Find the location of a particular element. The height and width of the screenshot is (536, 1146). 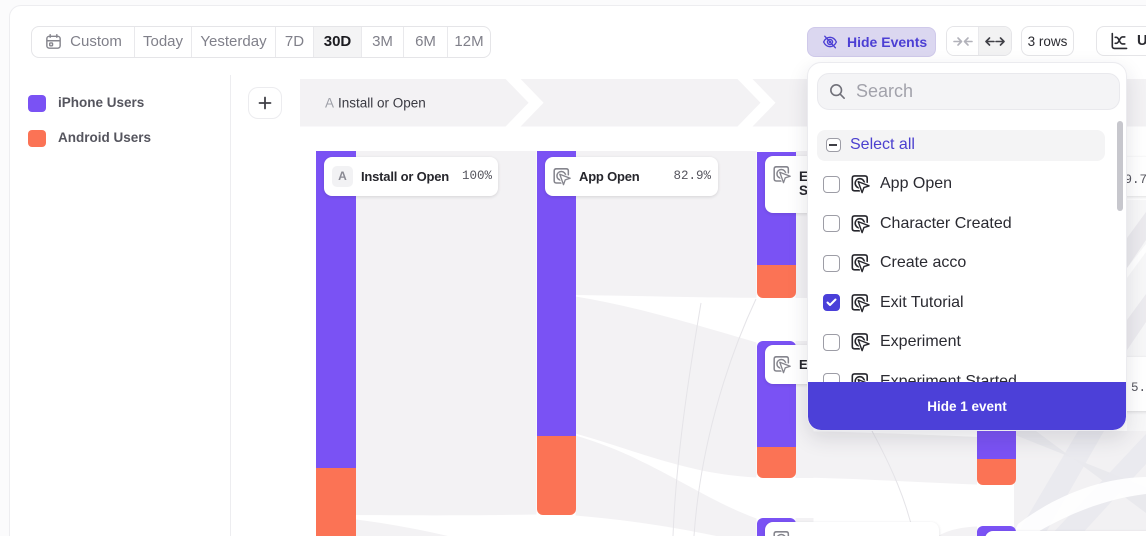

svg-text: Install or Open is located at coordinates (382, 103).